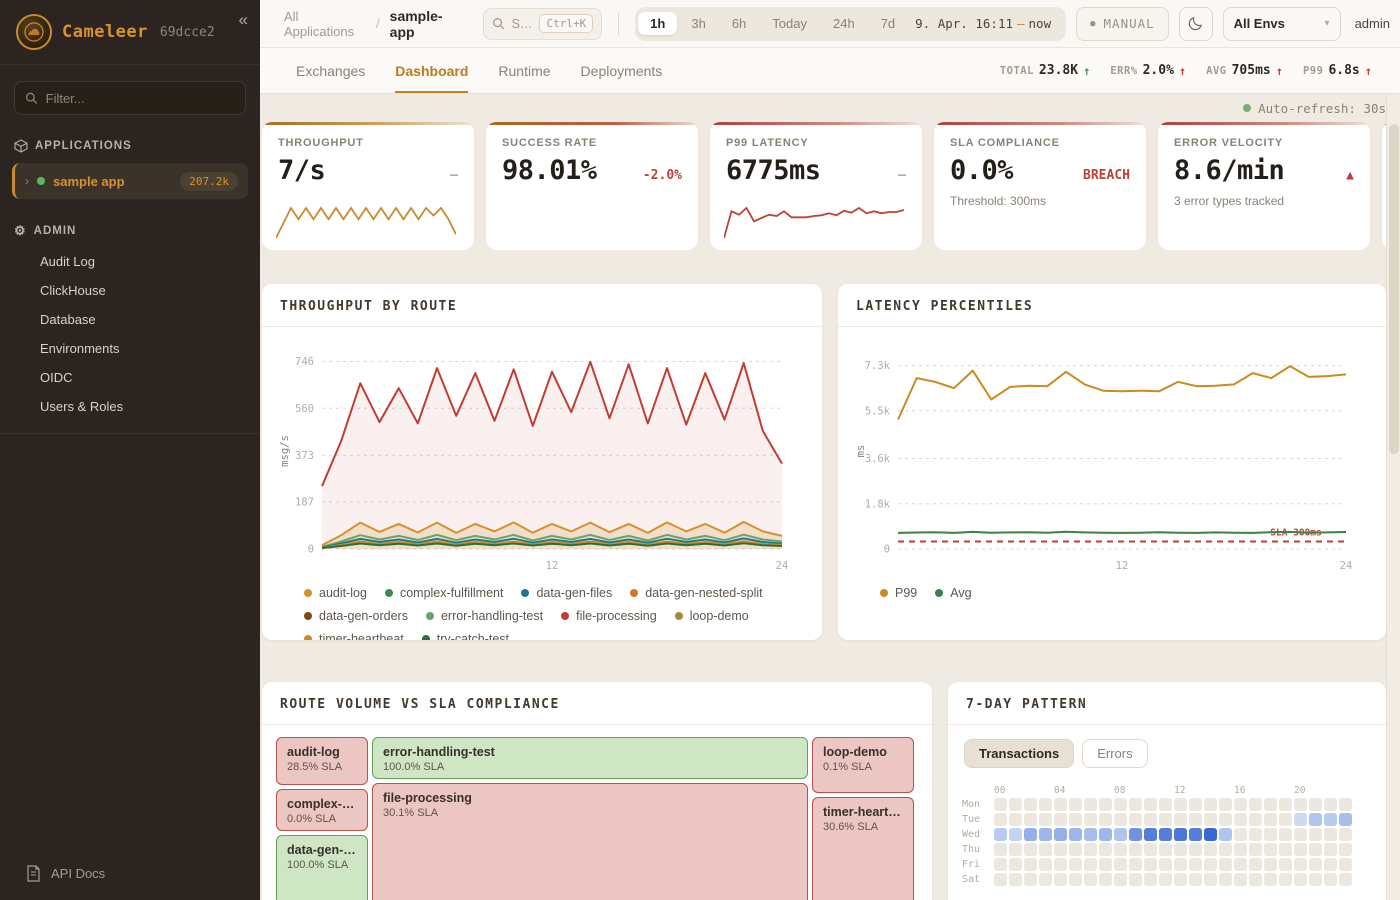  I want to click on sidebar-item-clickhouse: ClickHouse, so click(73, 290).